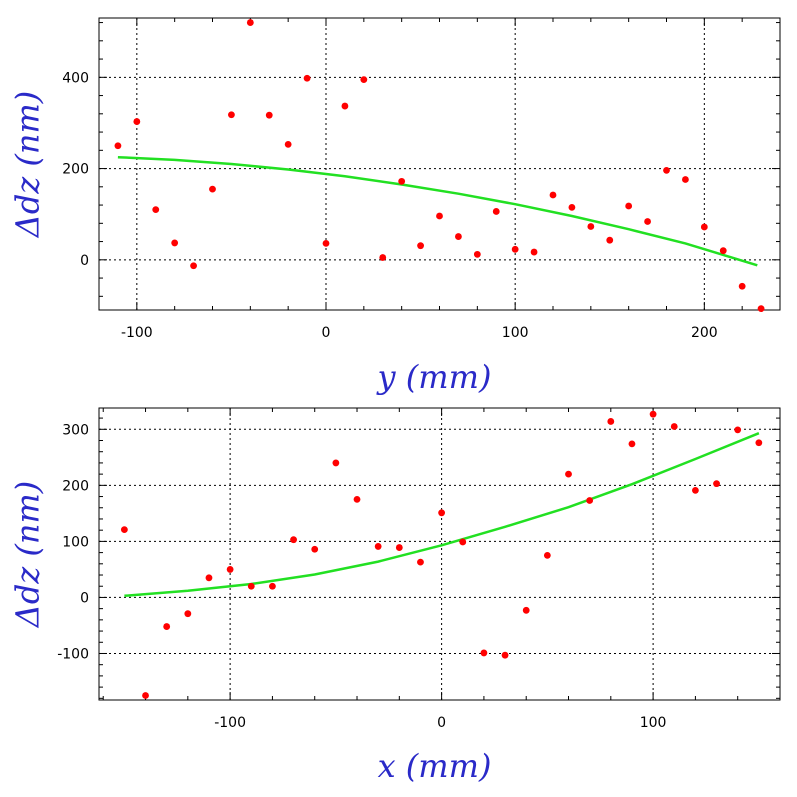 The width and height of the screenshot is (797, 797). I want to click on fit-curve, so click(437, 211).